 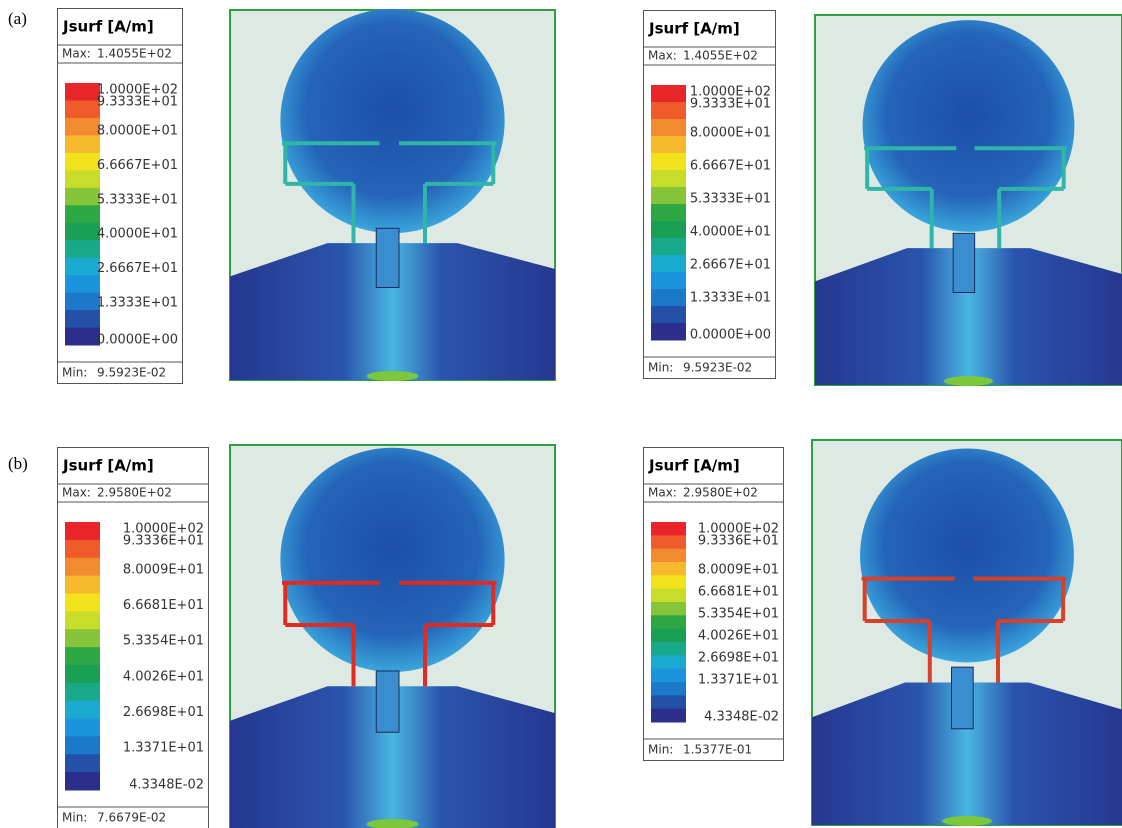 What do you see at coordinates (131, 373) in the screenshot?
I see `min-value: 9.5923E-02` at bounding box center [131, 373].